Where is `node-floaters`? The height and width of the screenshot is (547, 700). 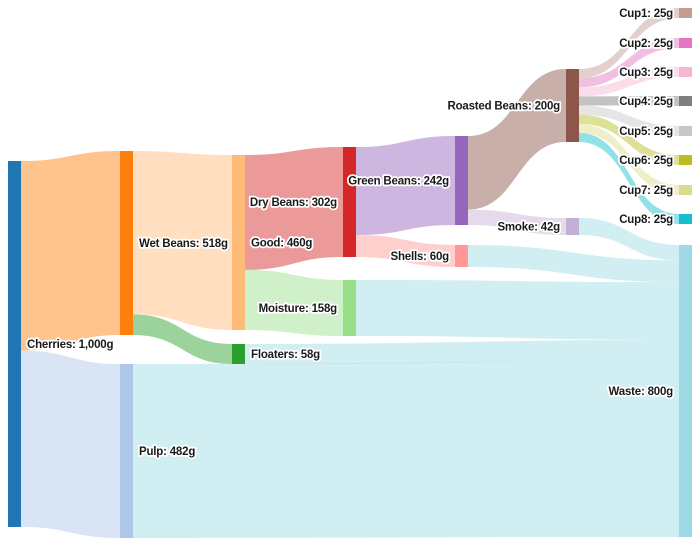 node-floaters is located at coordinates (238, 354).